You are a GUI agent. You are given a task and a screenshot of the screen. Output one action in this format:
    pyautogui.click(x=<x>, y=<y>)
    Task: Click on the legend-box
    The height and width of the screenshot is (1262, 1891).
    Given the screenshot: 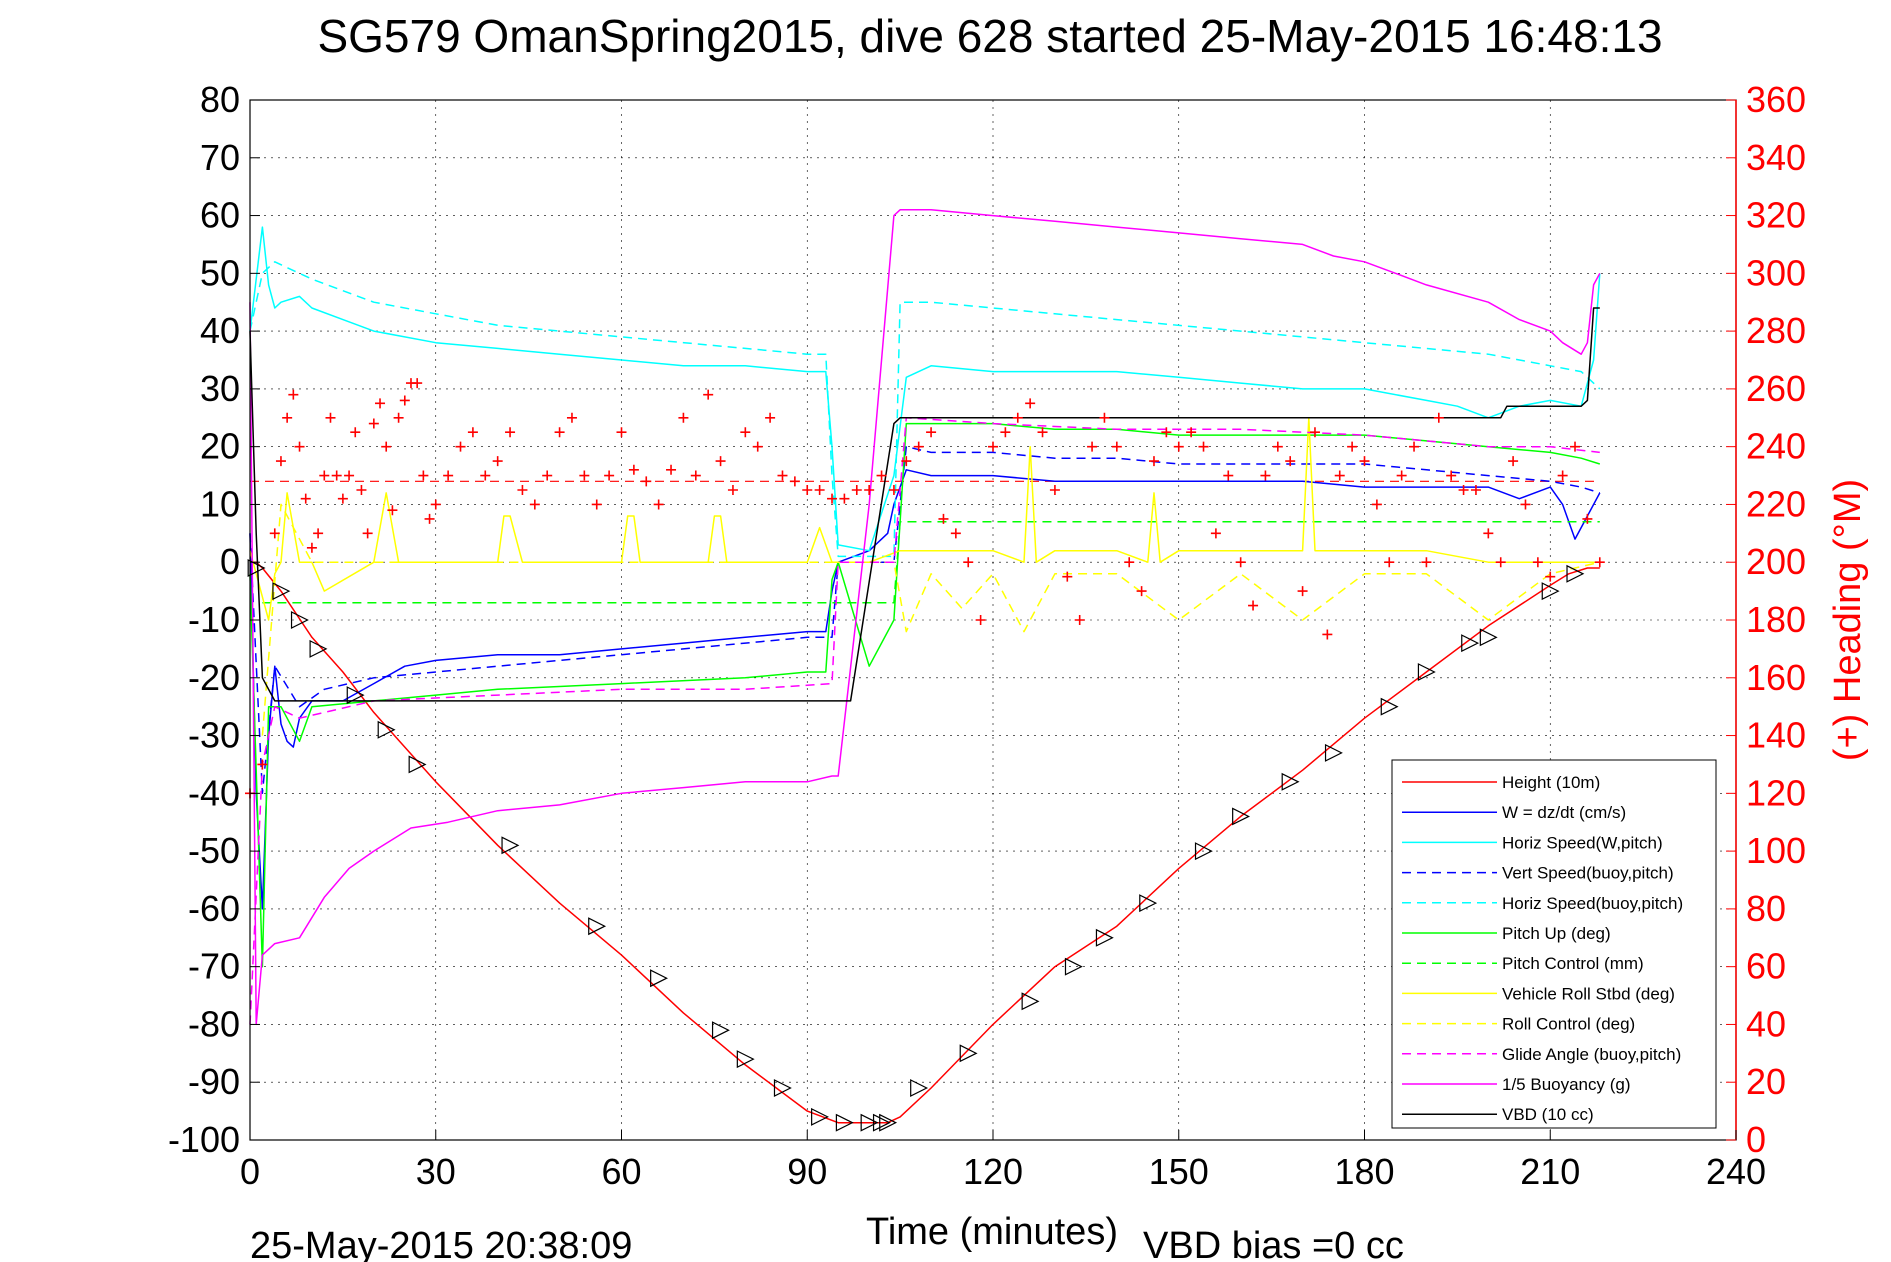 What is the action you would take?
    pyautogui.click(x=1554, y=944)
    